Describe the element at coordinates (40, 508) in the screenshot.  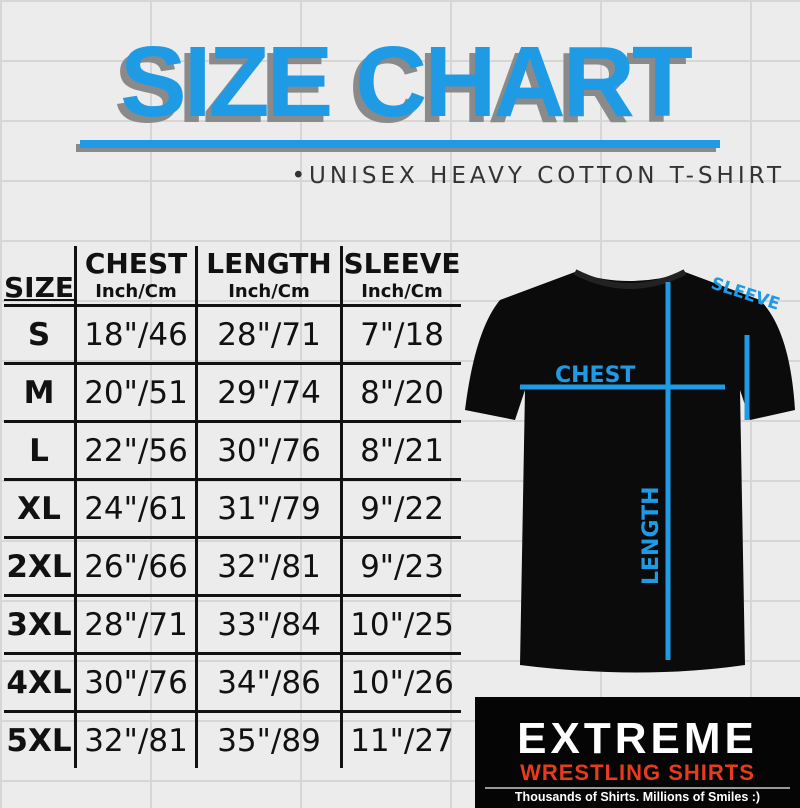
I see `cell-size: XL` at that location.